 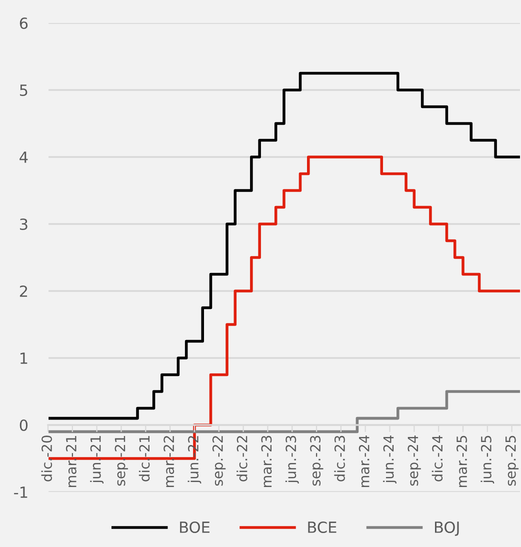 I want to click on x-tick-label: jun.-25, so click(x=487, y=460).